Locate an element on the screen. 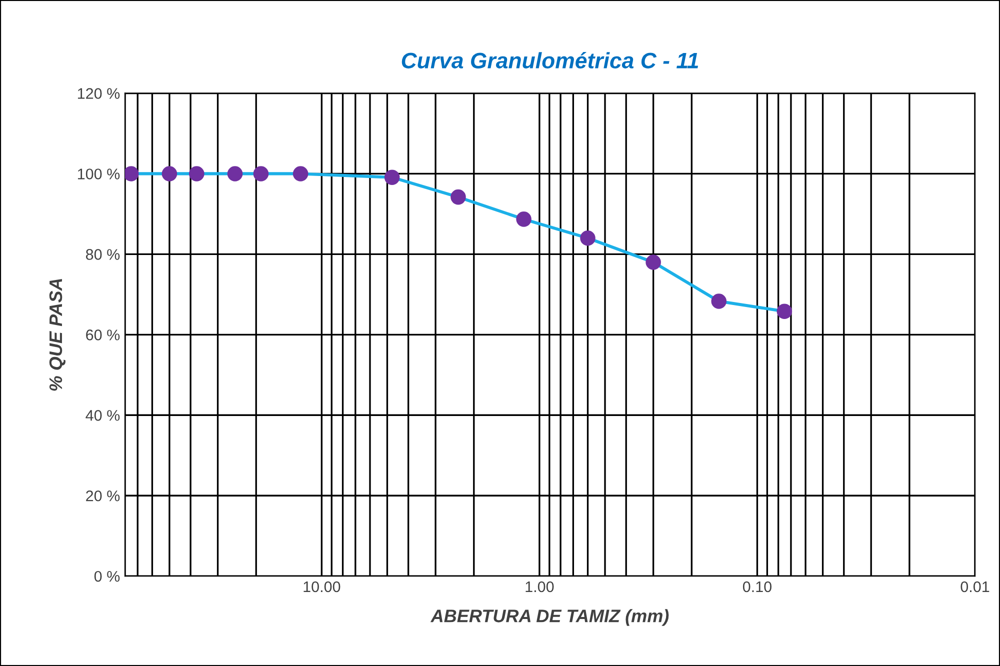  x-tick-label: 0.10 is located at coordinates (757, 586).